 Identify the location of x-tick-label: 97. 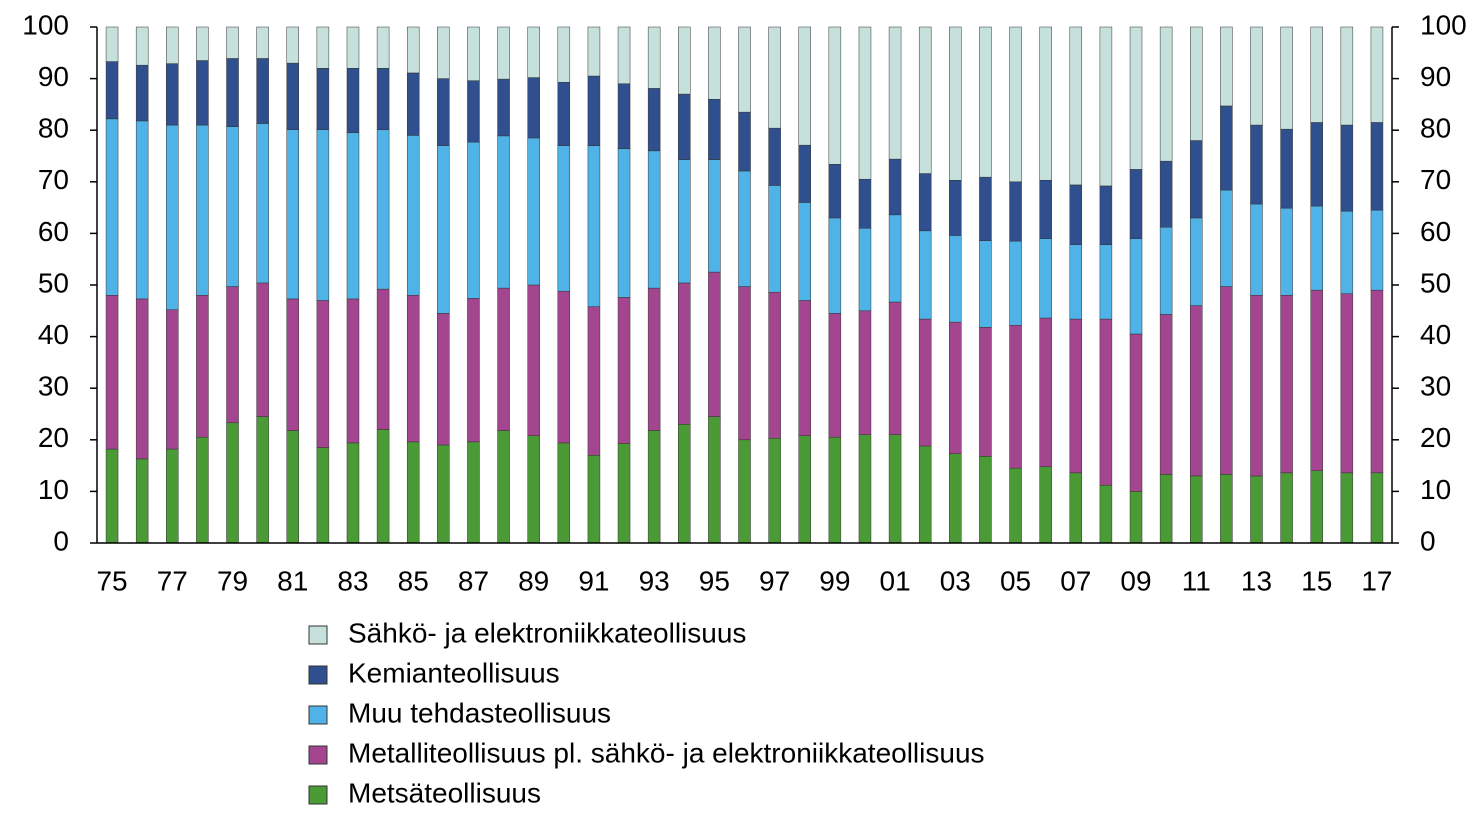
(774, 580).